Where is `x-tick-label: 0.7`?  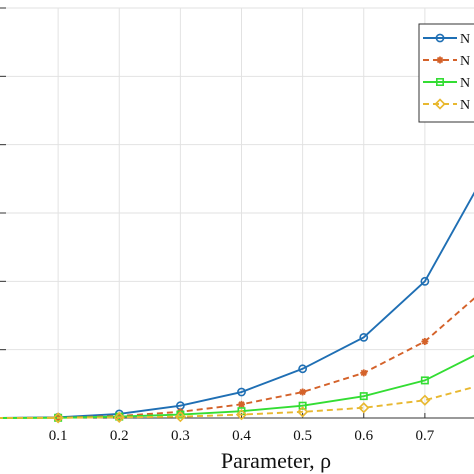 x-tick-label: 0.7 is located at coordinates (425, 436).